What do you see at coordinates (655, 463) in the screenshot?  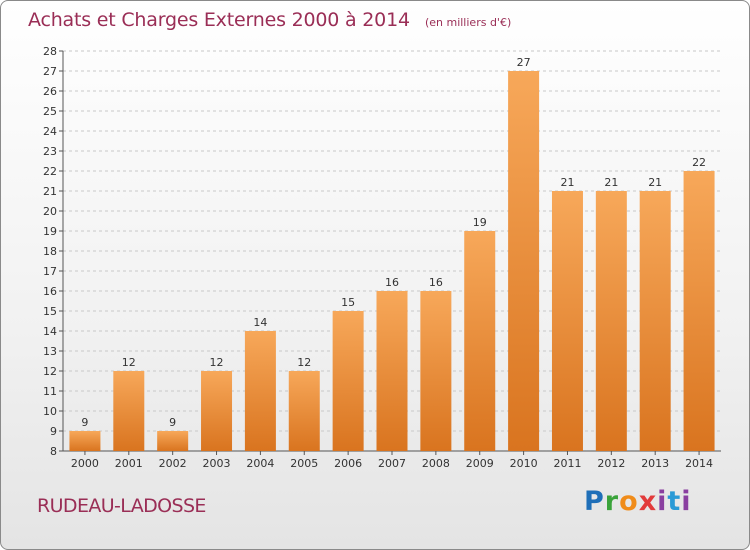 I see `x-tick-label: 2013` at bounding box center [655, 463].